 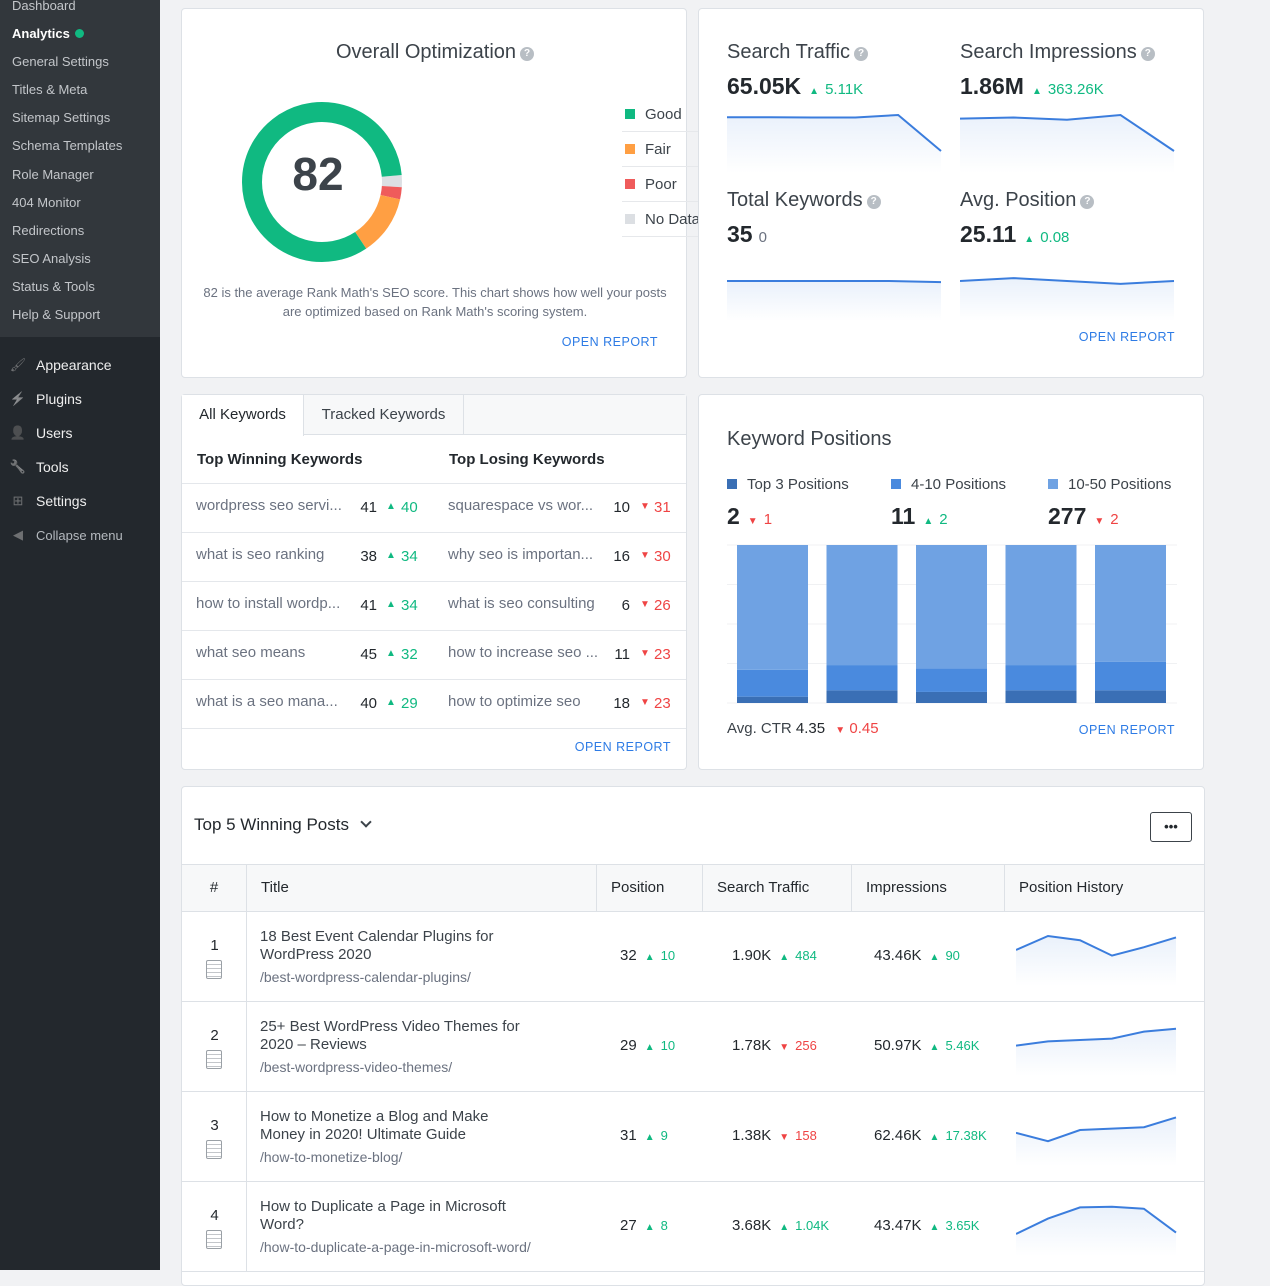 I want to click on submenu-item: Titles & Meta, so click(x=80, y=90).